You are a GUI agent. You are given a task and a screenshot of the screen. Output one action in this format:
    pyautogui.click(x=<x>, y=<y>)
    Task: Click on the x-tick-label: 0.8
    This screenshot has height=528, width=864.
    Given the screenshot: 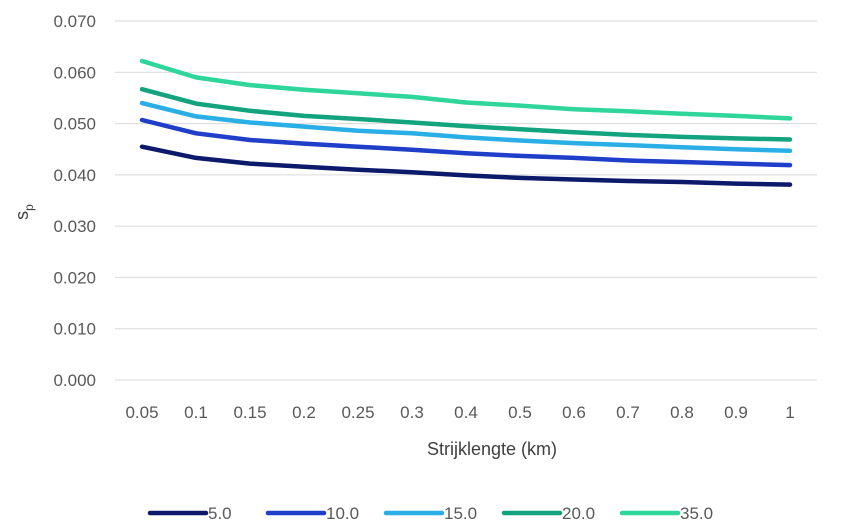 What is the action you would take?
    pyautogui.click(x=682, y=412)
    